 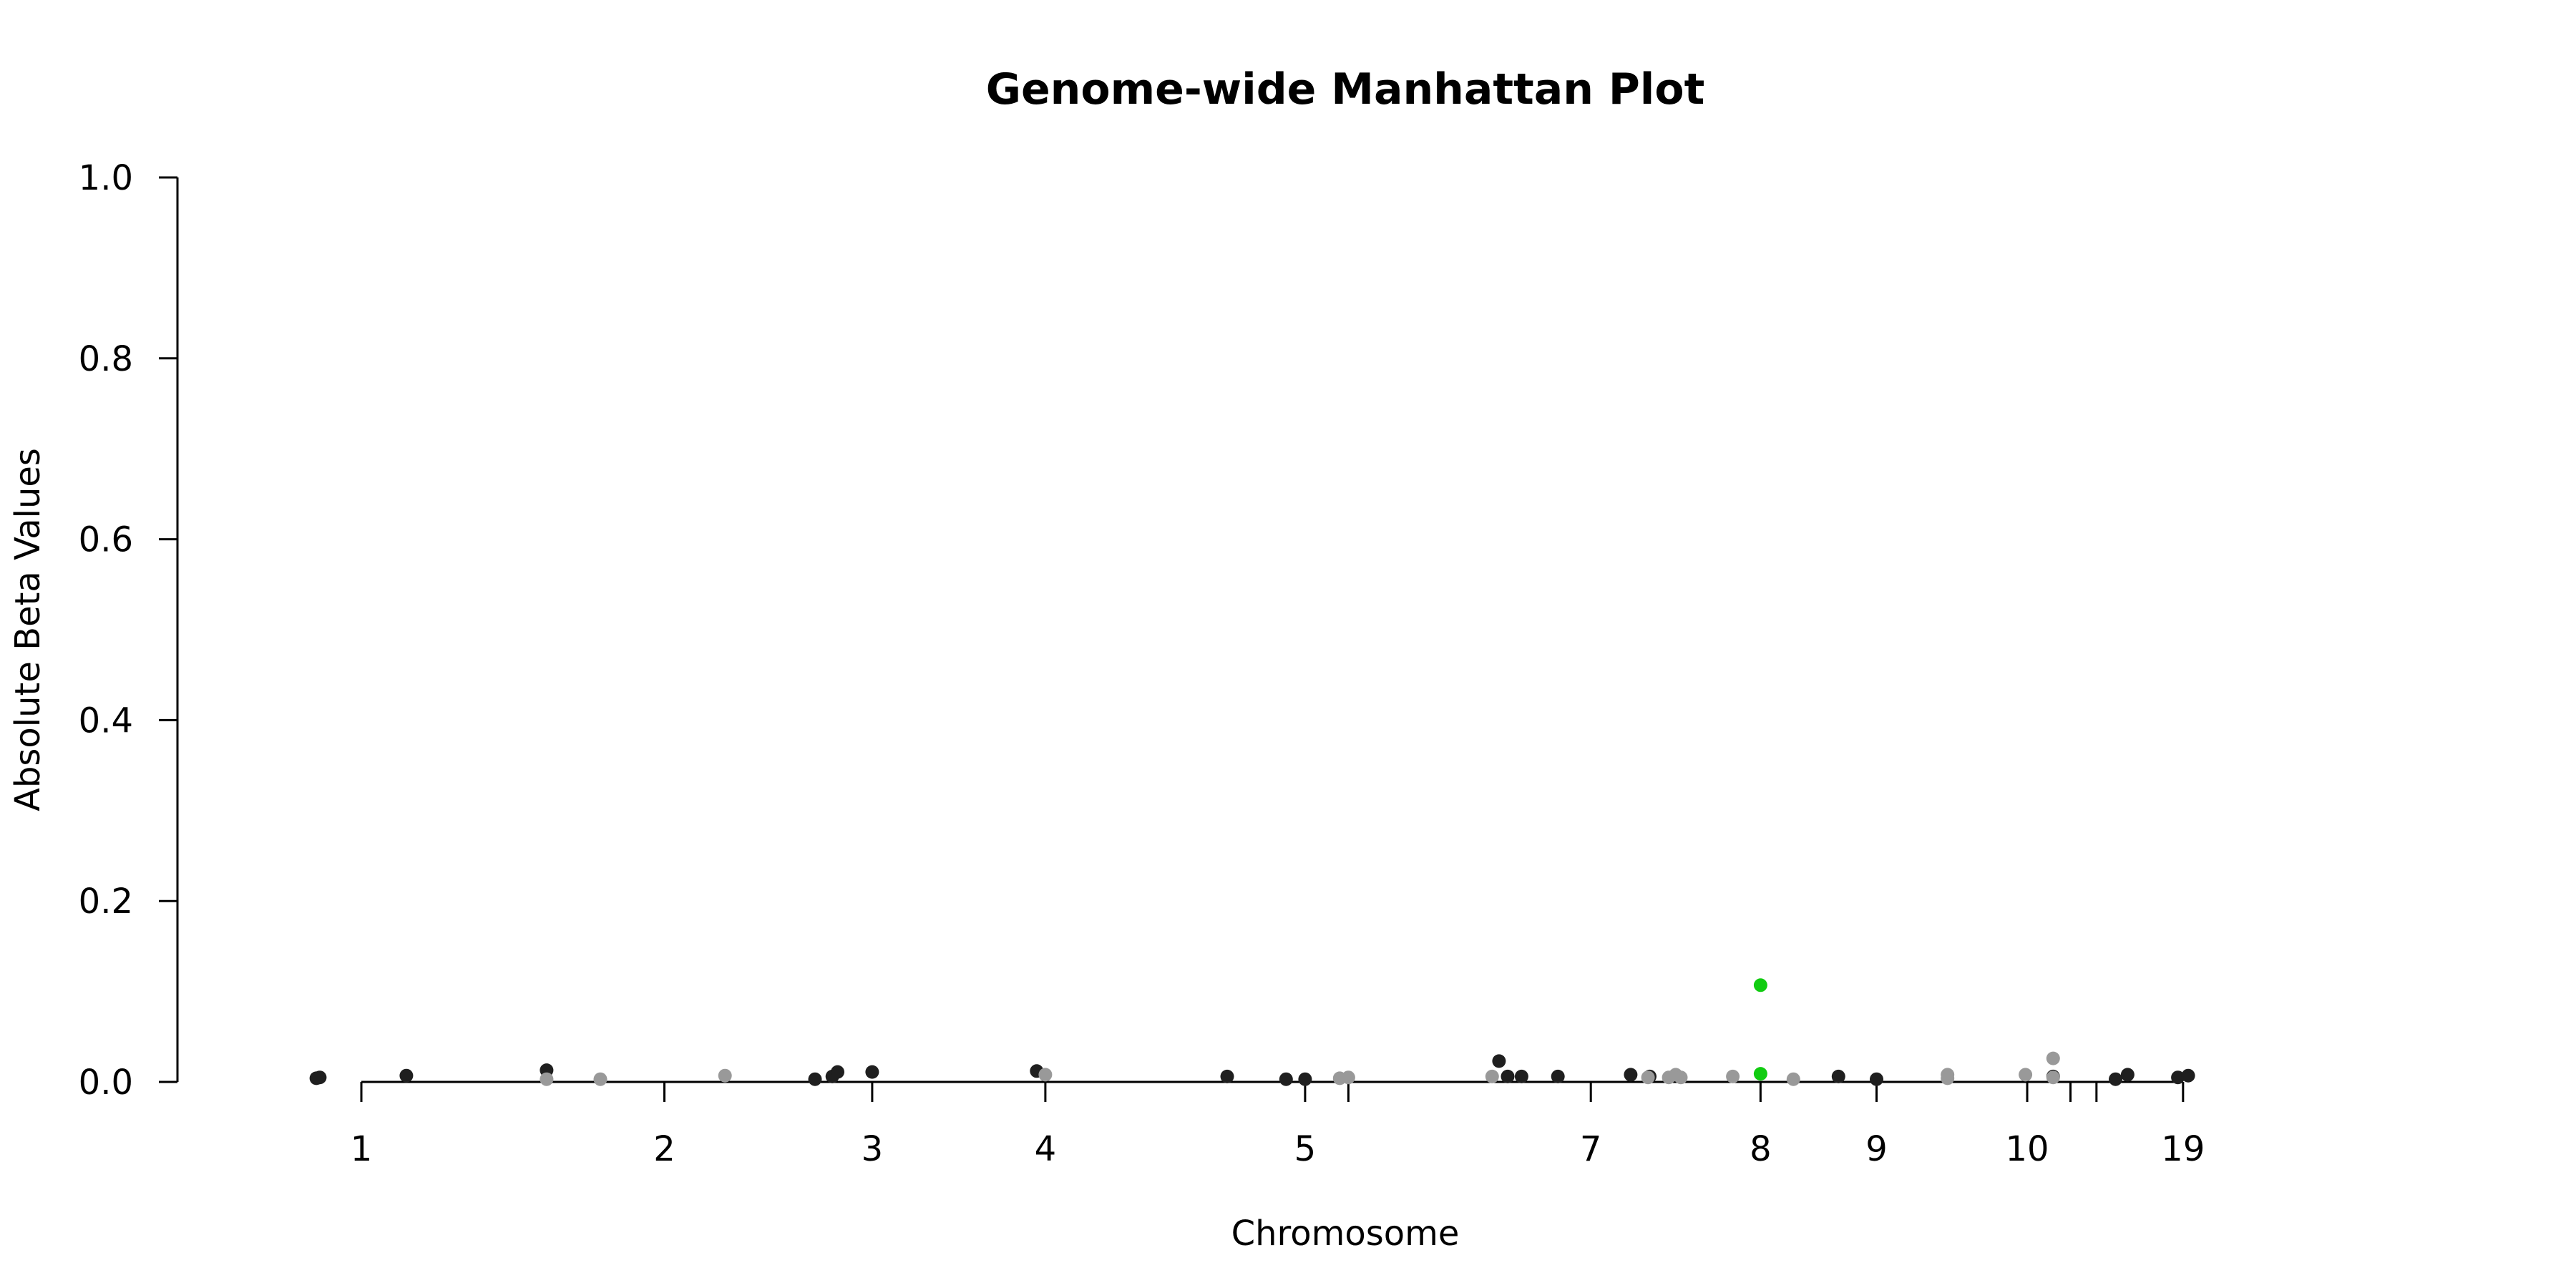 I want to click on x-tick-label: 1, so click(x=362, y=1149).